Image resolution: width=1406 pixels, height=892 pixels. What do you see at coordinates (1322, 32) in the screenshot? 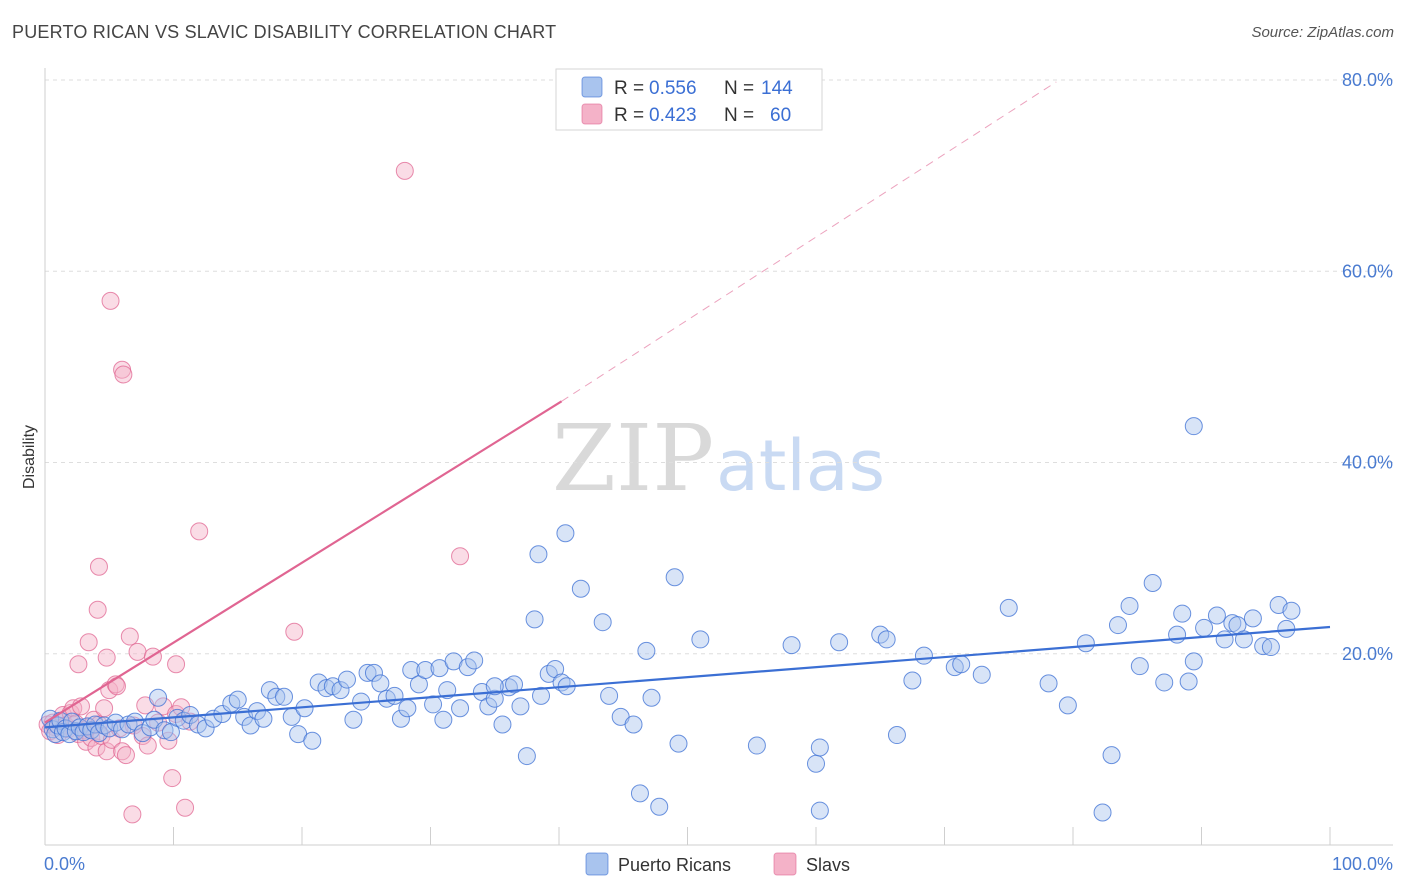
I see `source-label: Source: ZipAtlas.com` at bounding box center [1322, 32].